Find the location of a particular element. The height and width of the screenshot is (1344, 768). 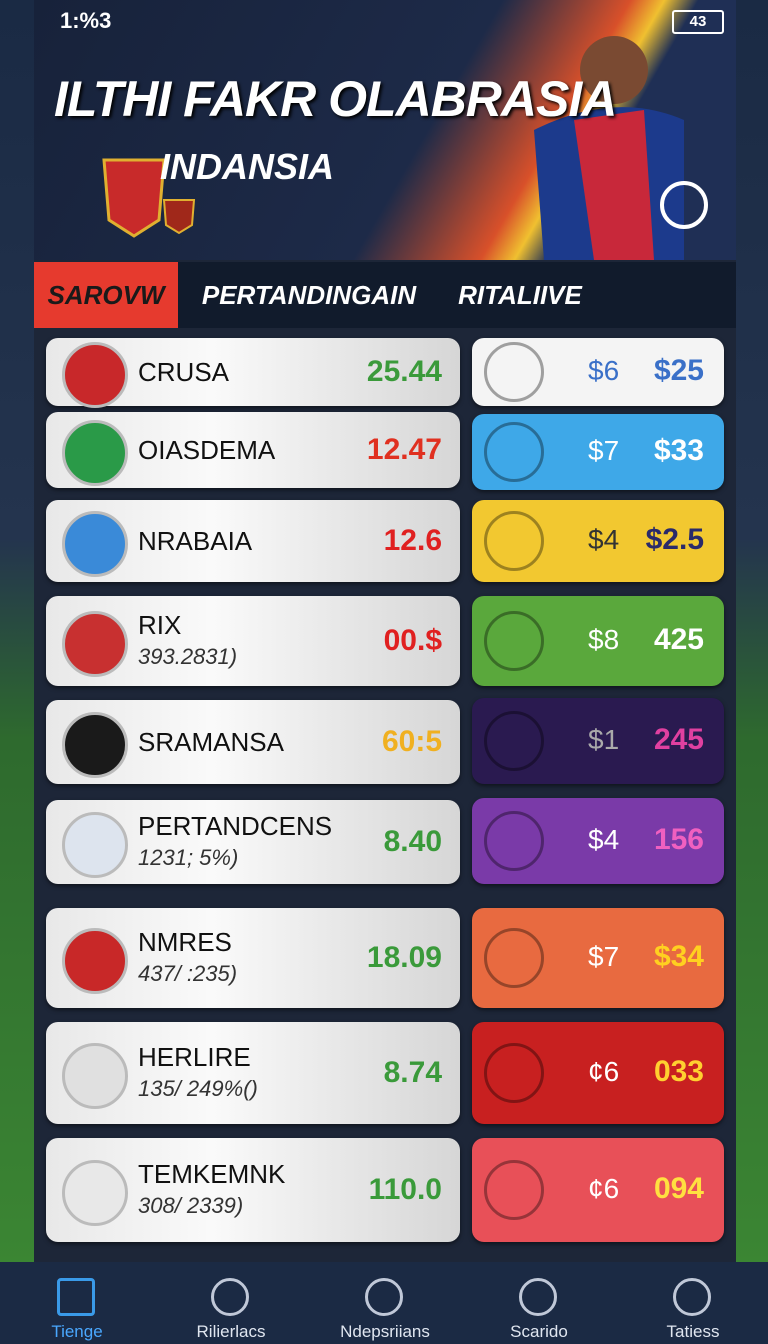

nav-item: Ndepsriians is located at coordinates (385, 1303).